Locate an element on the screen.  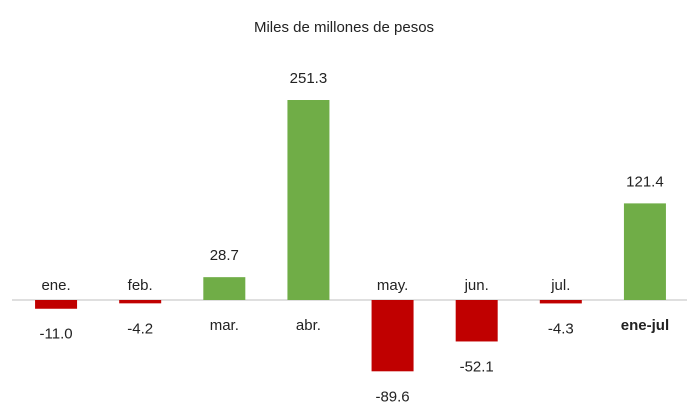
value-label: -89.6 is located at coordinates (392, 396).